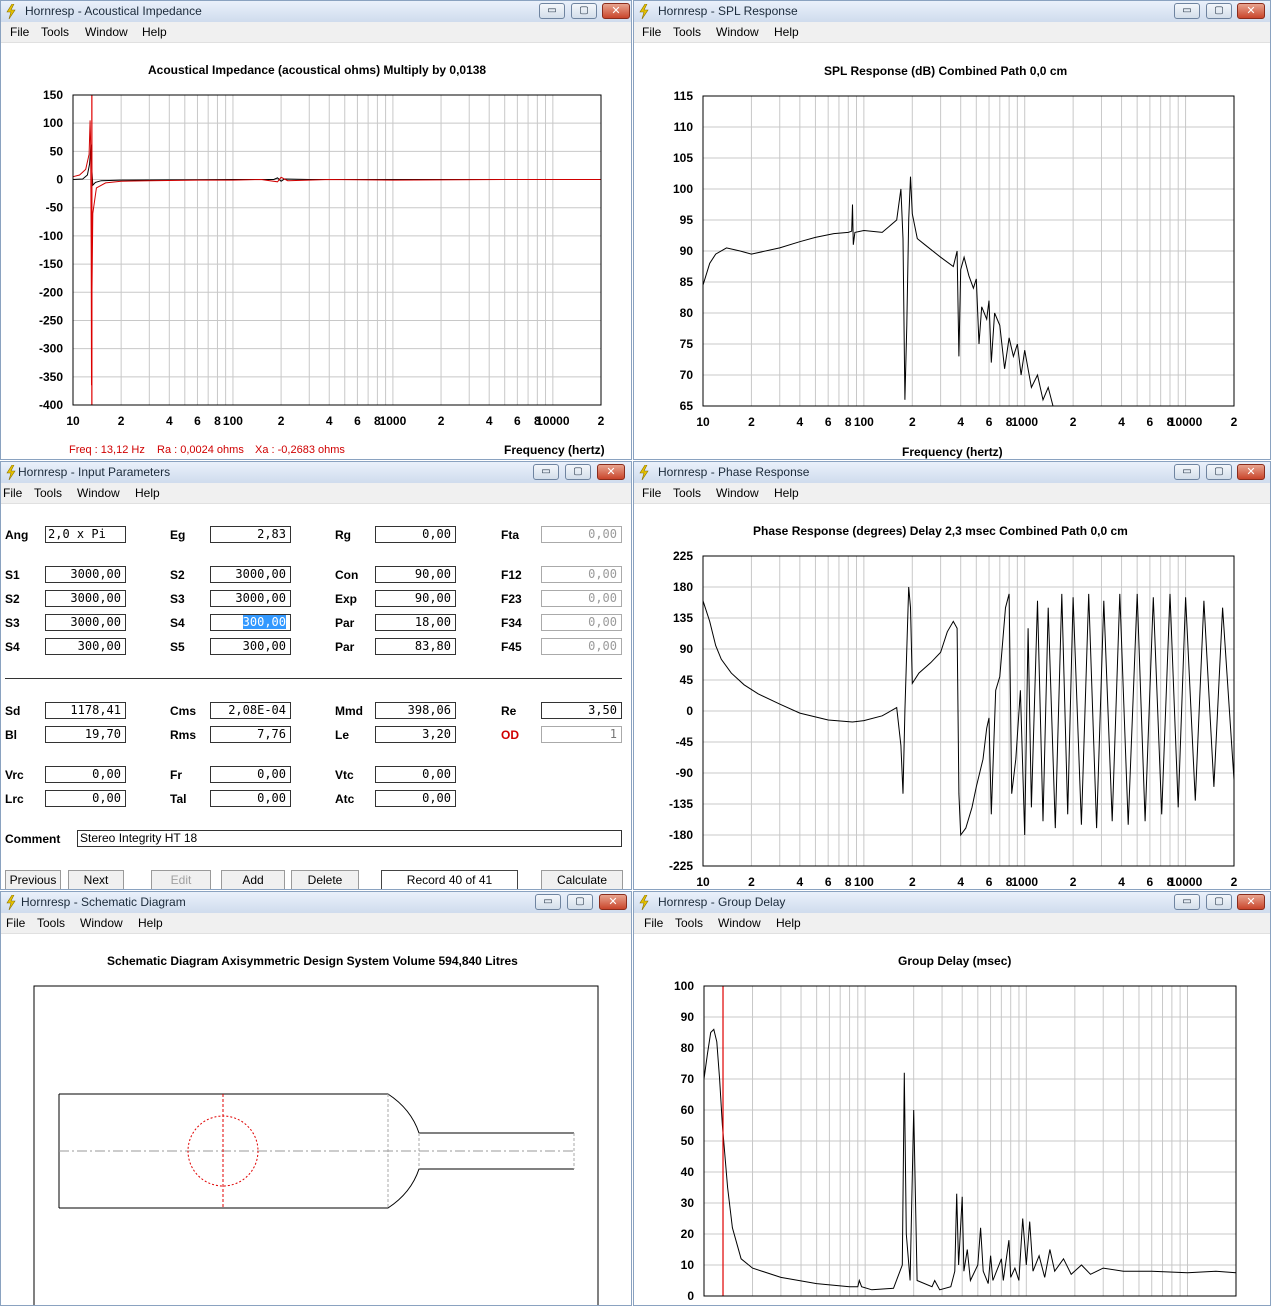 The height and width of the screenshot is (1306, 1271). What do you see at coordinates (415, 774) in the screenshot?
I see `field-vtc: 0,00` at bounding box center [415, 774].